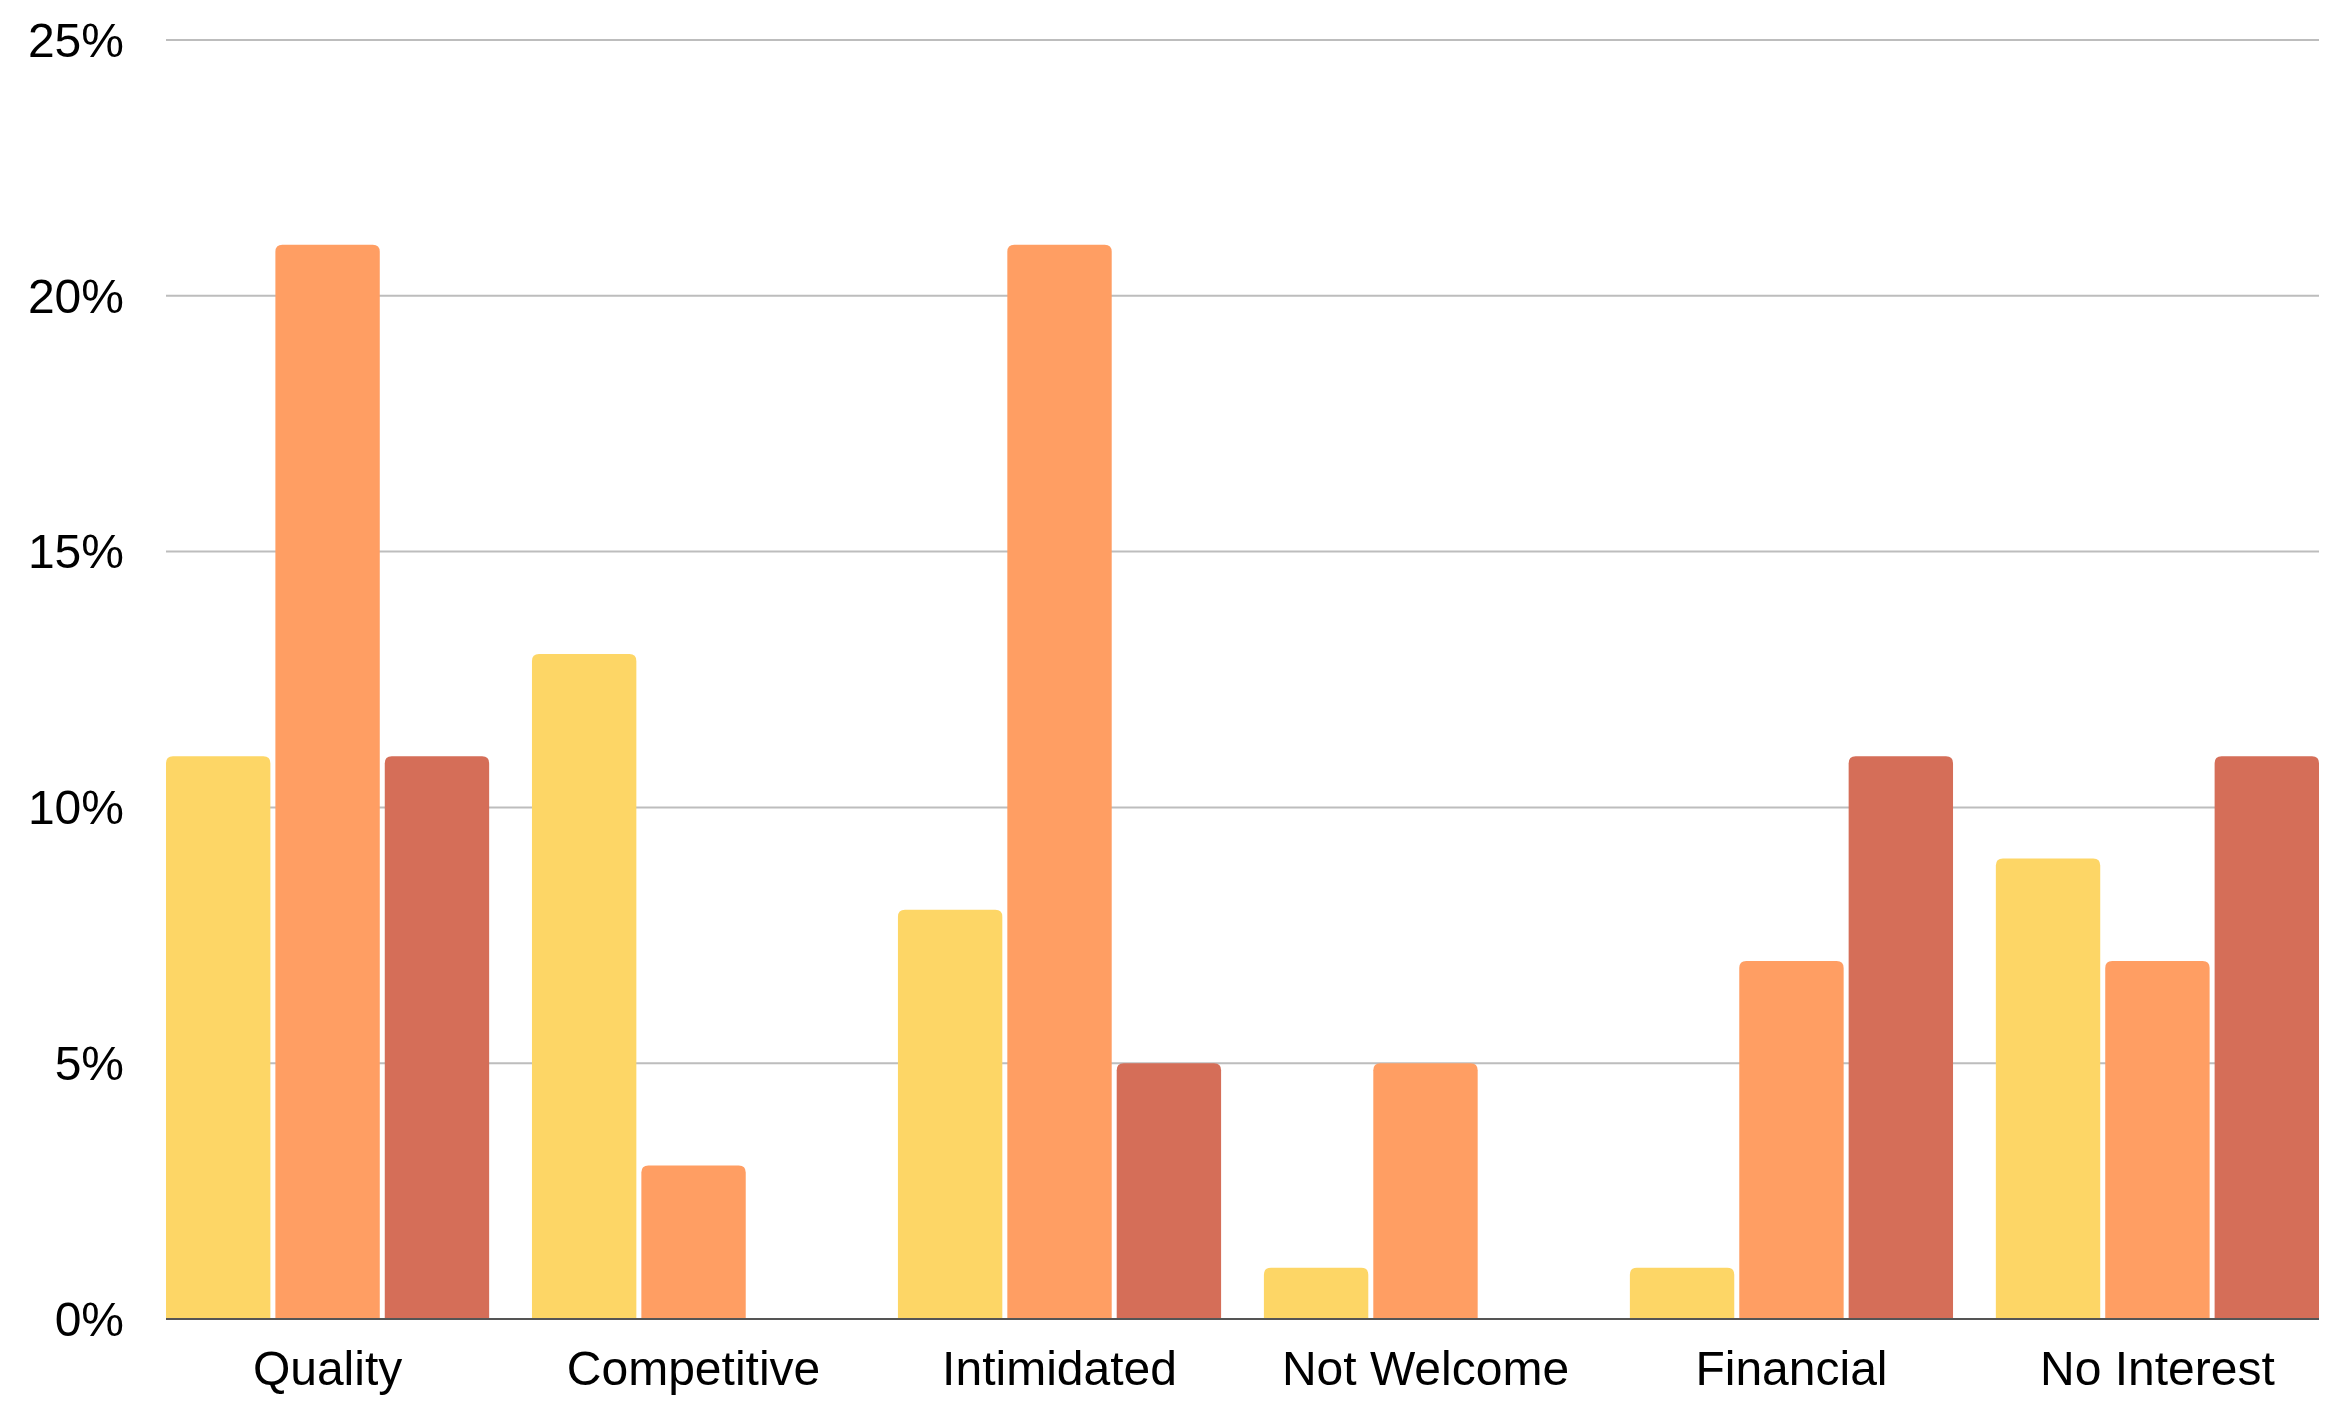 This screenshot has width=2331, height=1411. What do you see at coordinates (2157, 1368) in the screenshot?
I see `x-tick-label: No Interest` at bounding box center [2157, 1368].